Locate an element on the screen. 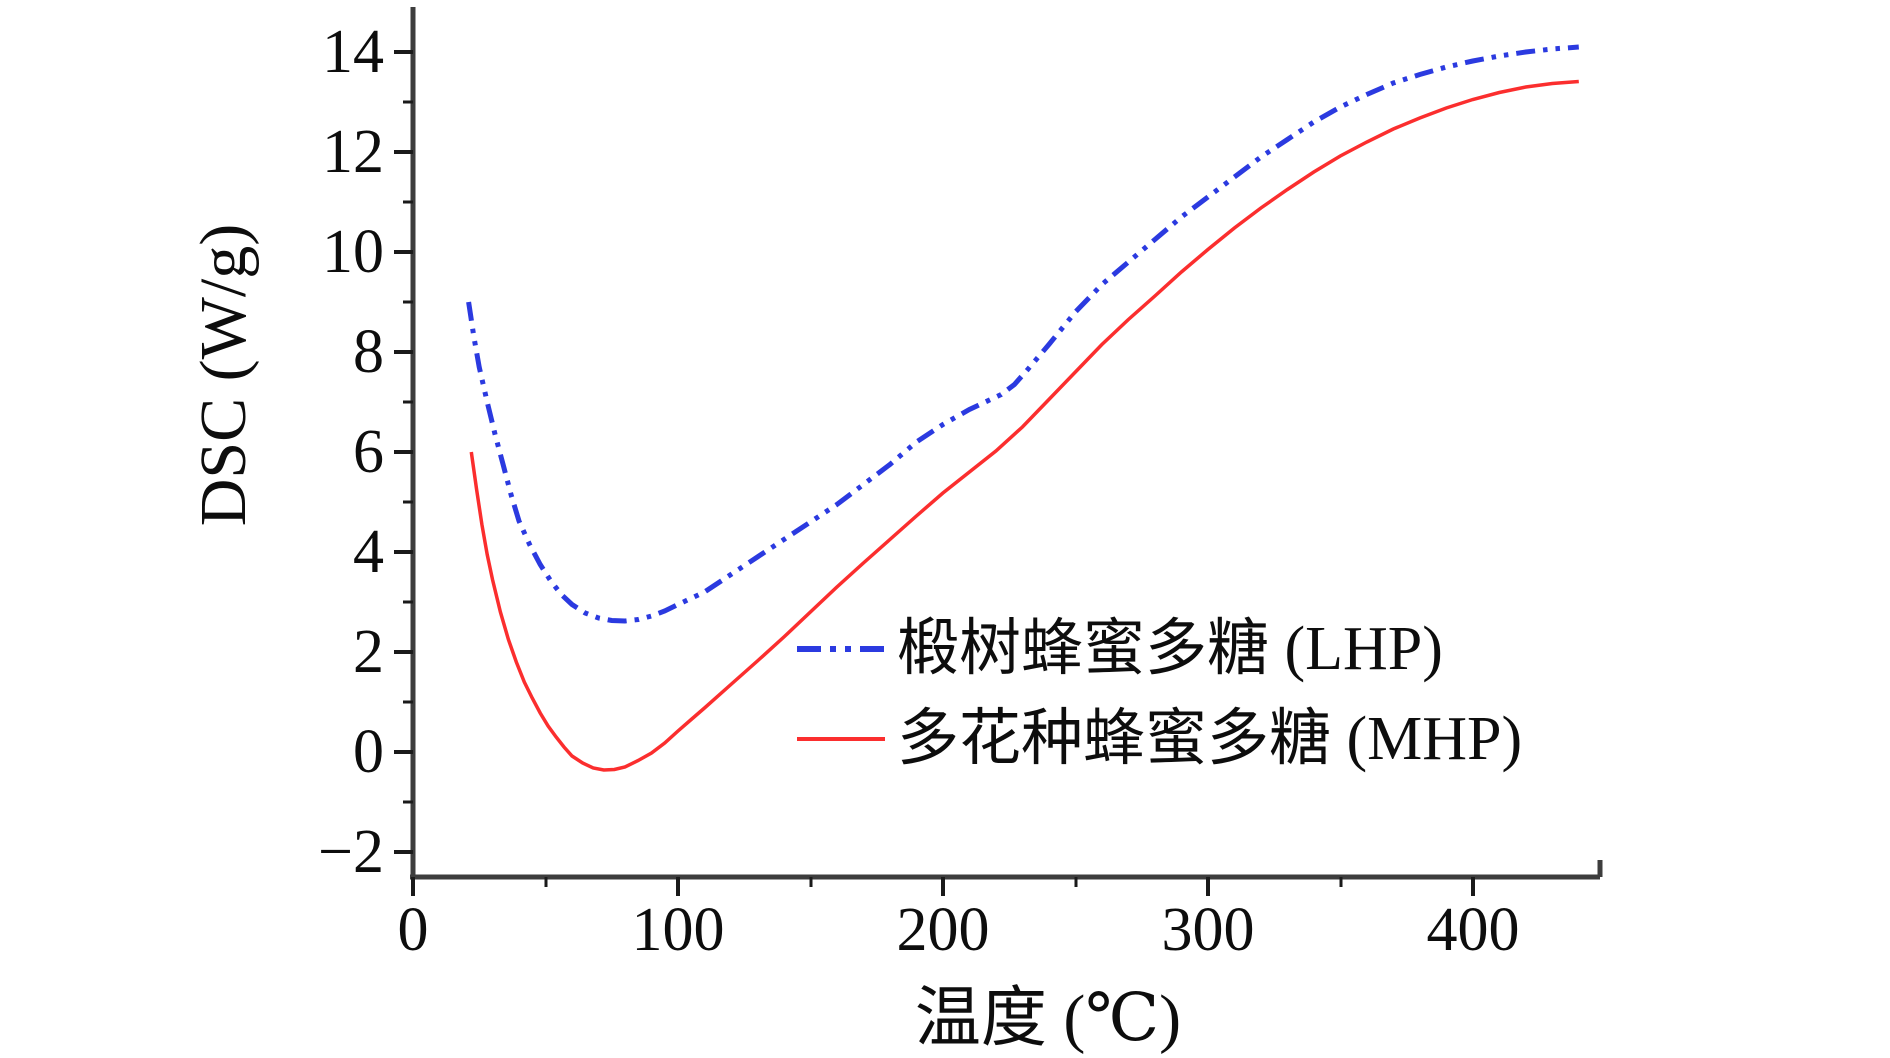  y-tick-label: 6 is located at coordinates (368, 452).